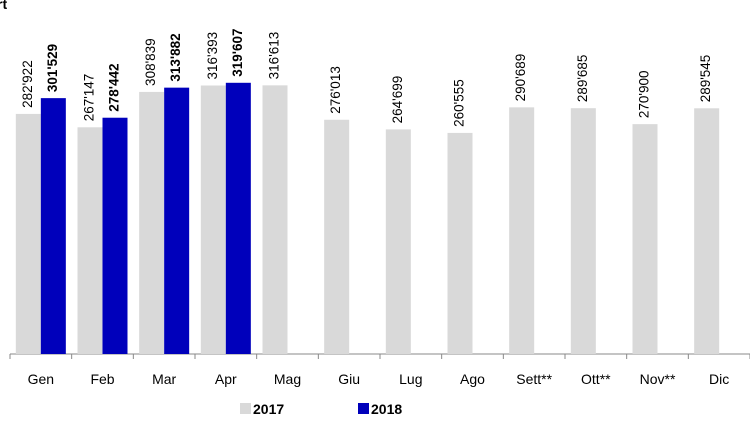 The height and width of the screenshot is (421, 750). Describe the element at coordinates (226, 379) in the screenshot. I see `x-tick-label: Apr` at that location.